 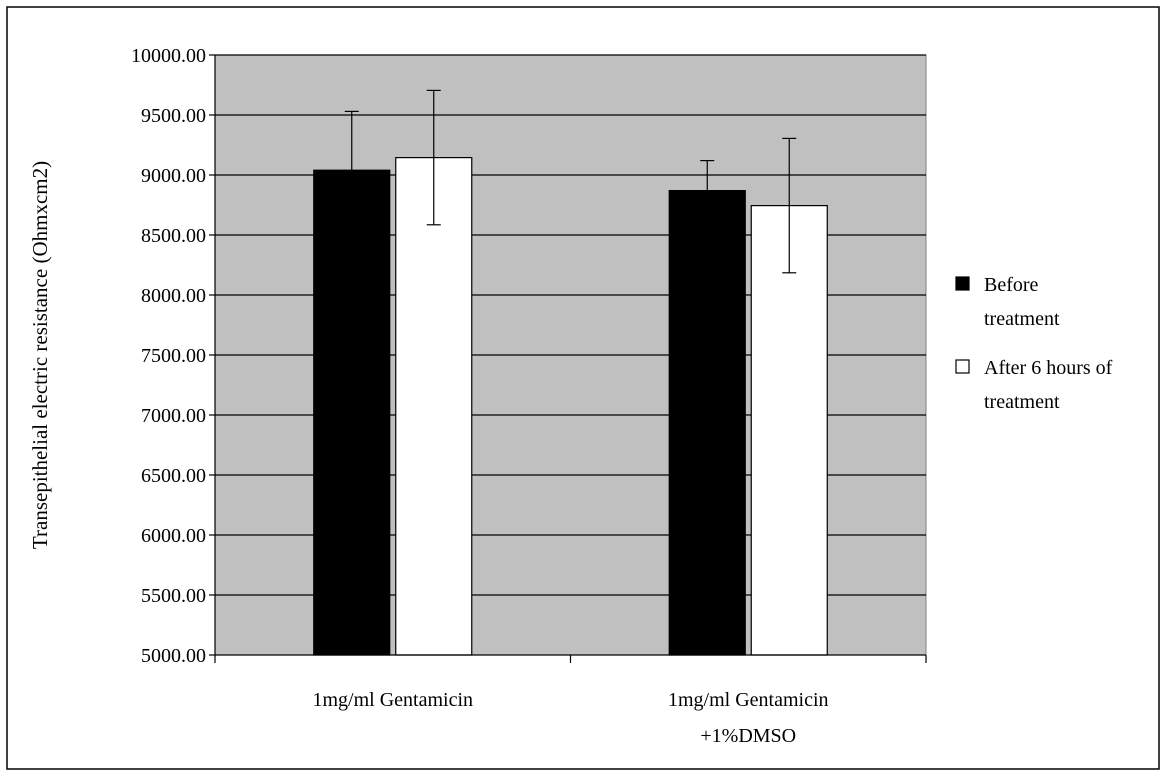 What do you see at coordinates (173, 536) in the screenshot?
I see `y-tick-label: 6000.00` at bounding box center [173, 536].